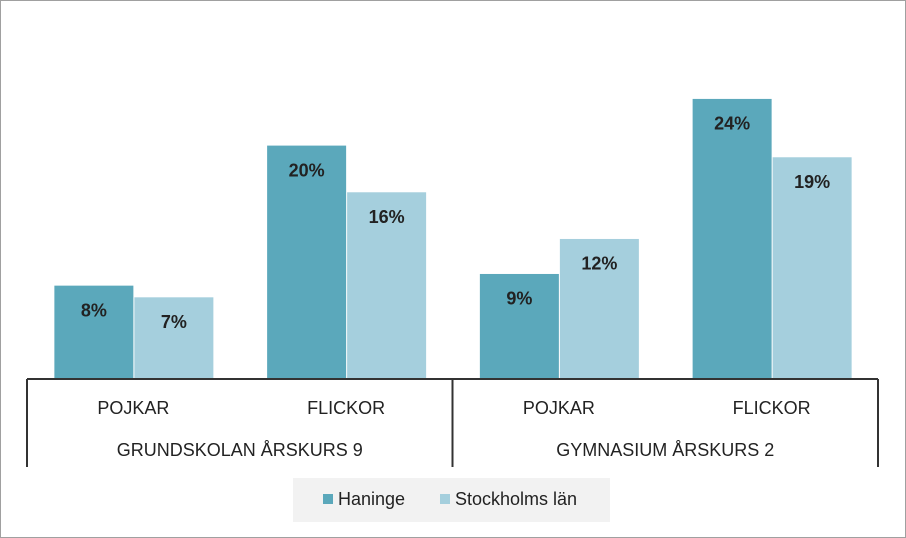 The height and width of the screenshot is (538, 906). I want to click on value-label: 19%, so click(812, 182).